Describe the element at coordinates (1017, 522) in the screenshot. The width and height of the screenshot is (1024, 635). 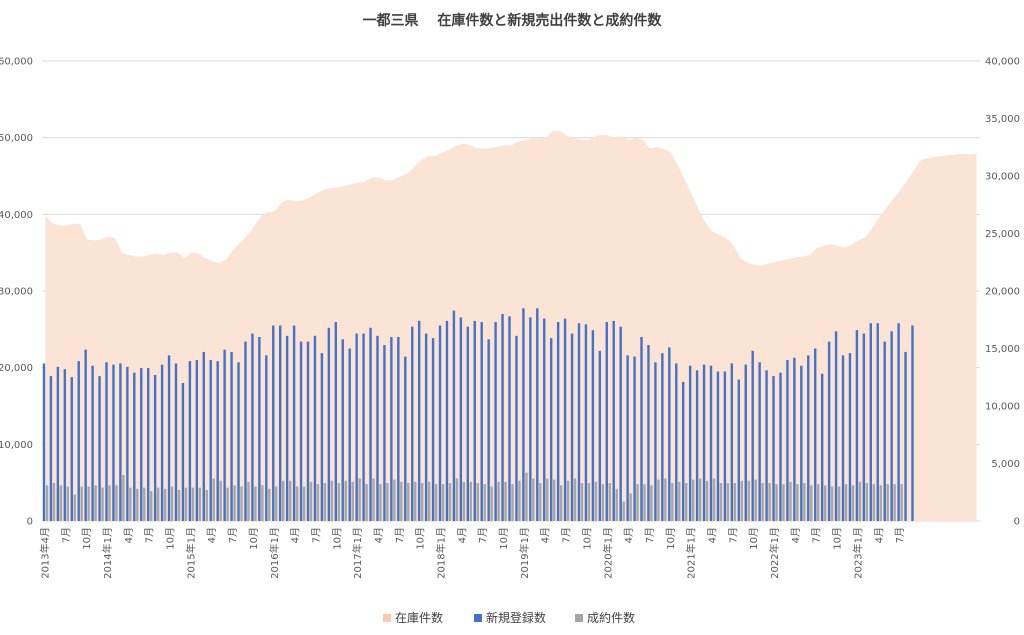
I see `right-tick-label: 0` at that location.